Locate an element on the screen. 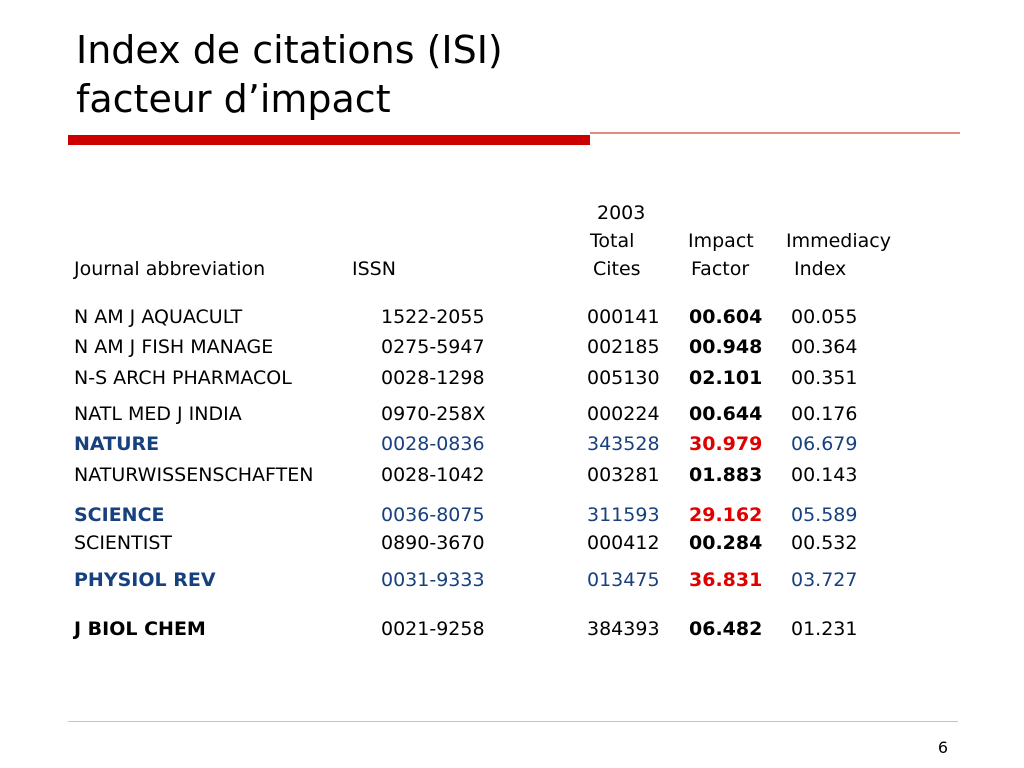  journal-cell: N AM J AQUACULT is located at coordinates (158, 317).